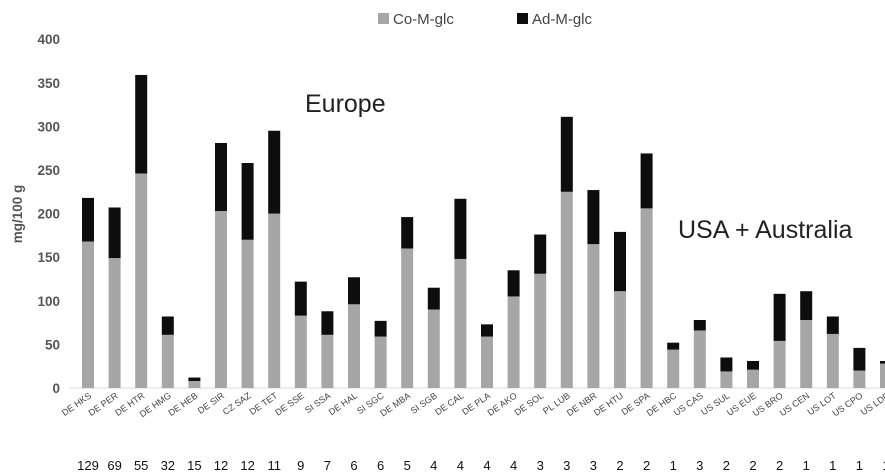  I want to click on x-tick-label: DE SOL, so click(529, 403).